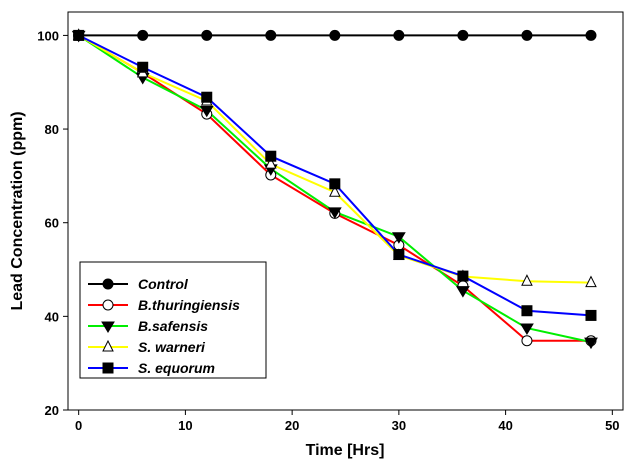 This screenshot has height=462, width=631. What do you see at coordinates (48, 35) in the screenshot?
I see `y-tick-label: 100` at bounding box center [48, 35].